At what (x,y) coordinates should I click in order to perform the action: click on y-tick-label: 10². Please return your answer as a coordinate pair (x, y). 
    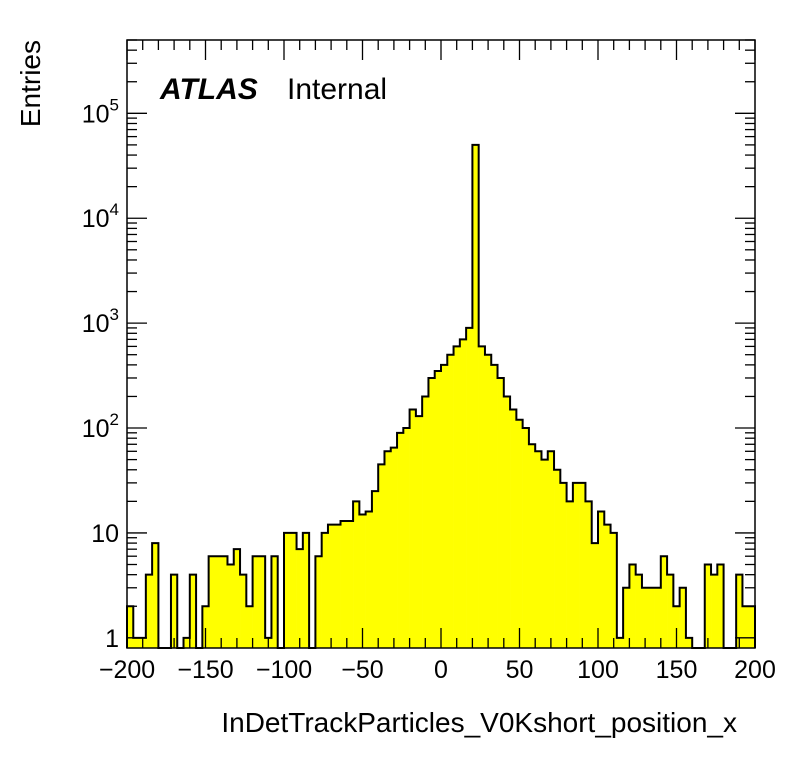
    Looking at the image, I should click on (100, 426).